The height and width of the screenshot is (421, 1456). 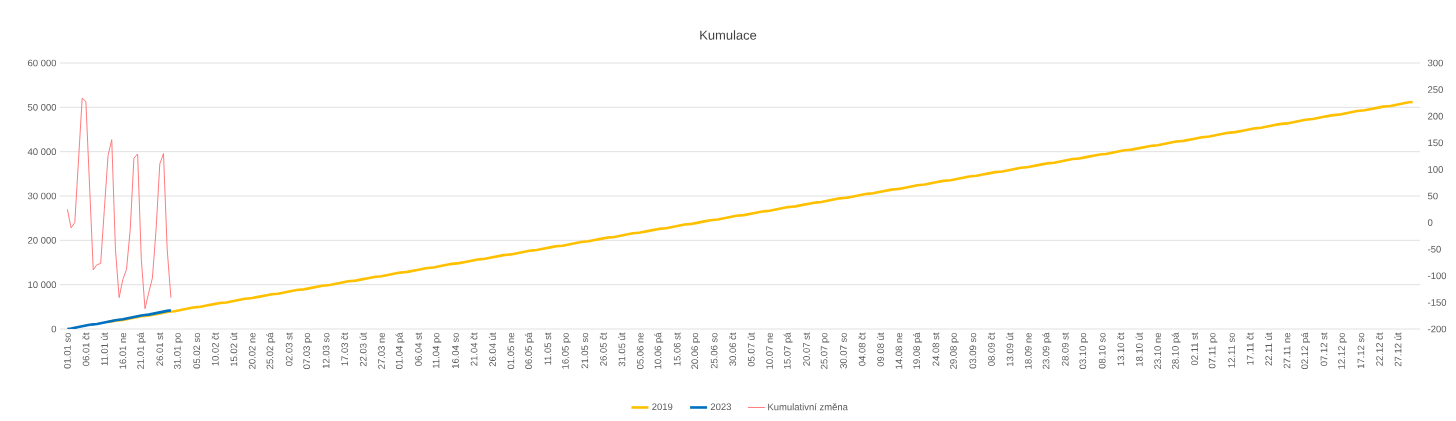 I want to click on x-tick-label: 17.11 čt, so click(x=1250, y=348).